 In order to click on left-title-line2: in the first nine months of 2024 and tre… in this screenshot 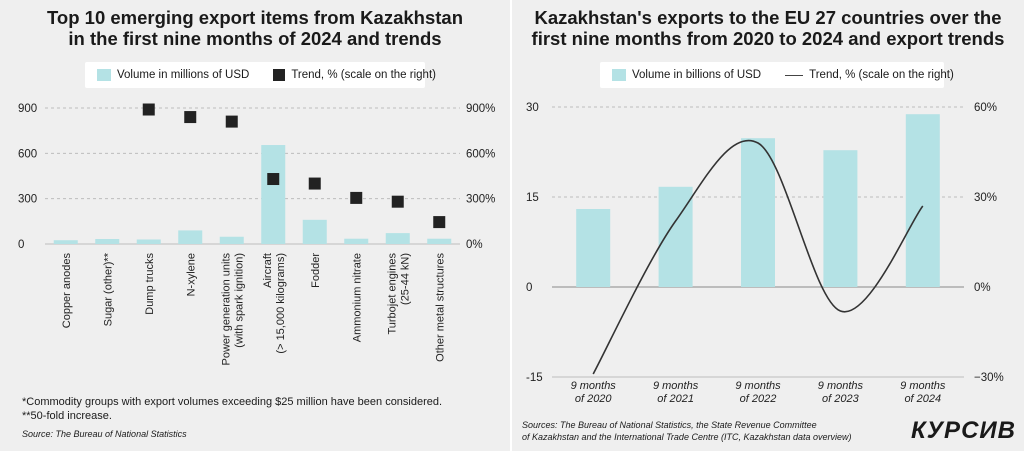, I will do `click(255, 38)`.